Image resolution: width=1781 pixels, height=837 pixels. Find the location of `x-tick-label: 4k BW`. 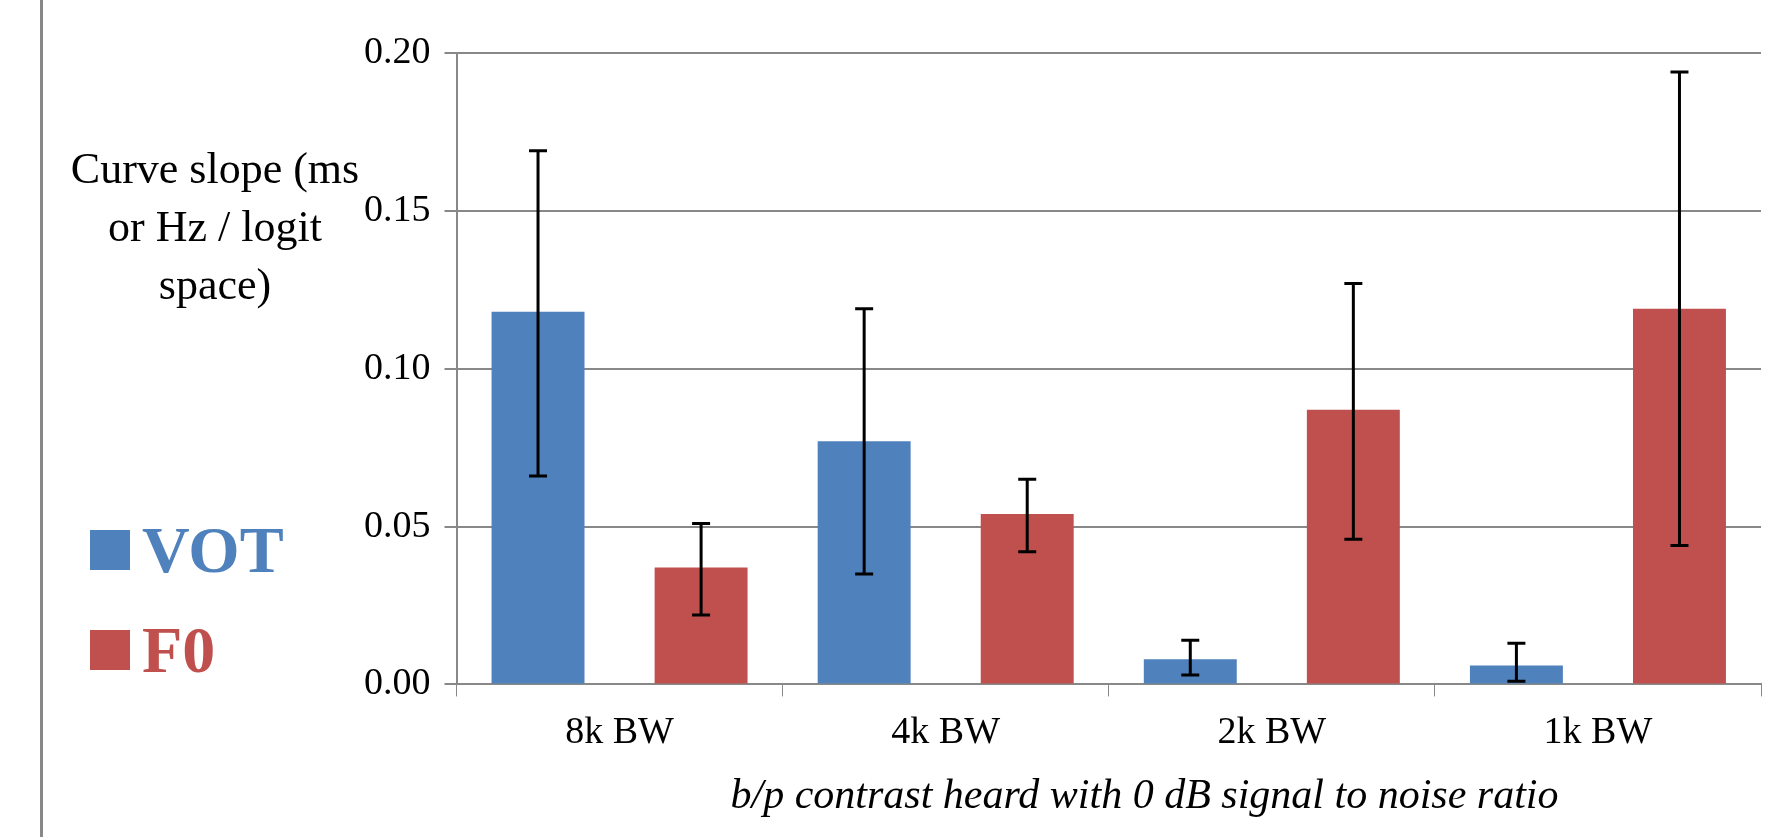

x-tick-label: 4k BW is located at coordinates (946, 730).